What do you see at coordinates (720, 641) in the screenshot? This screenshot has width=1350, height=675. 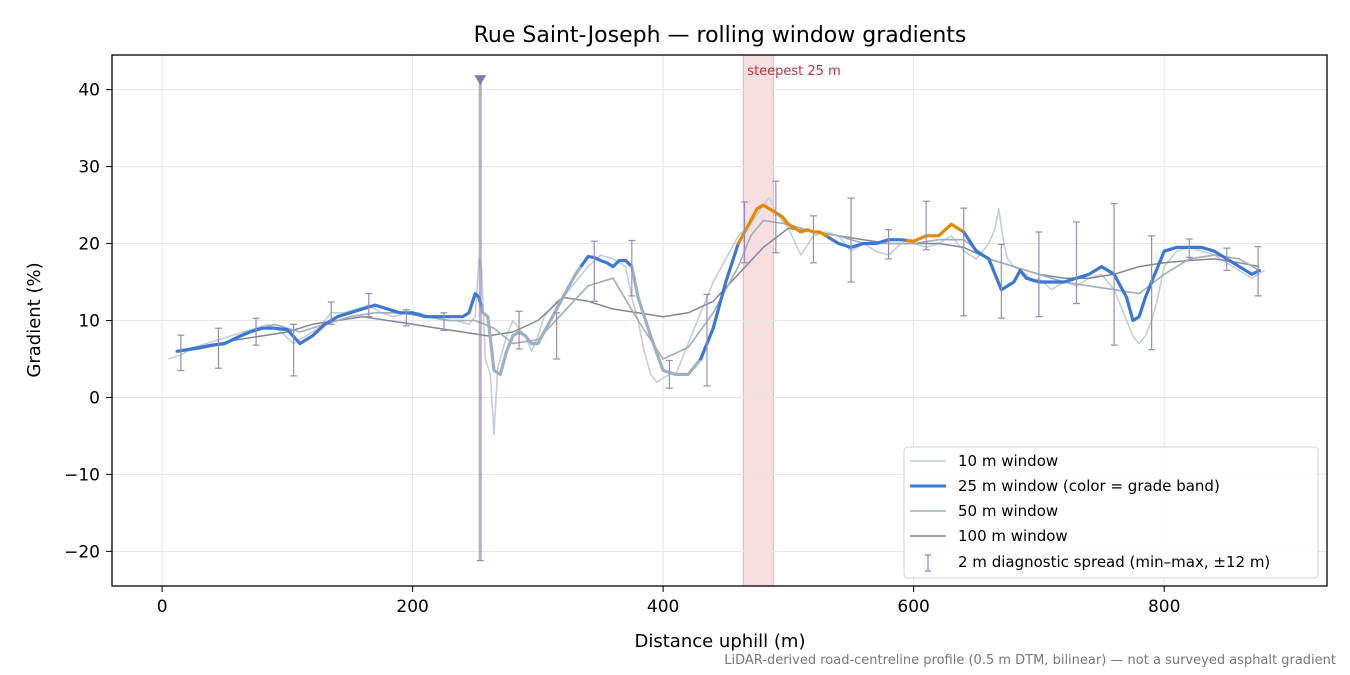 I see `x-axis-label: Distance uphill (m)` at bounding box center [720, 641].